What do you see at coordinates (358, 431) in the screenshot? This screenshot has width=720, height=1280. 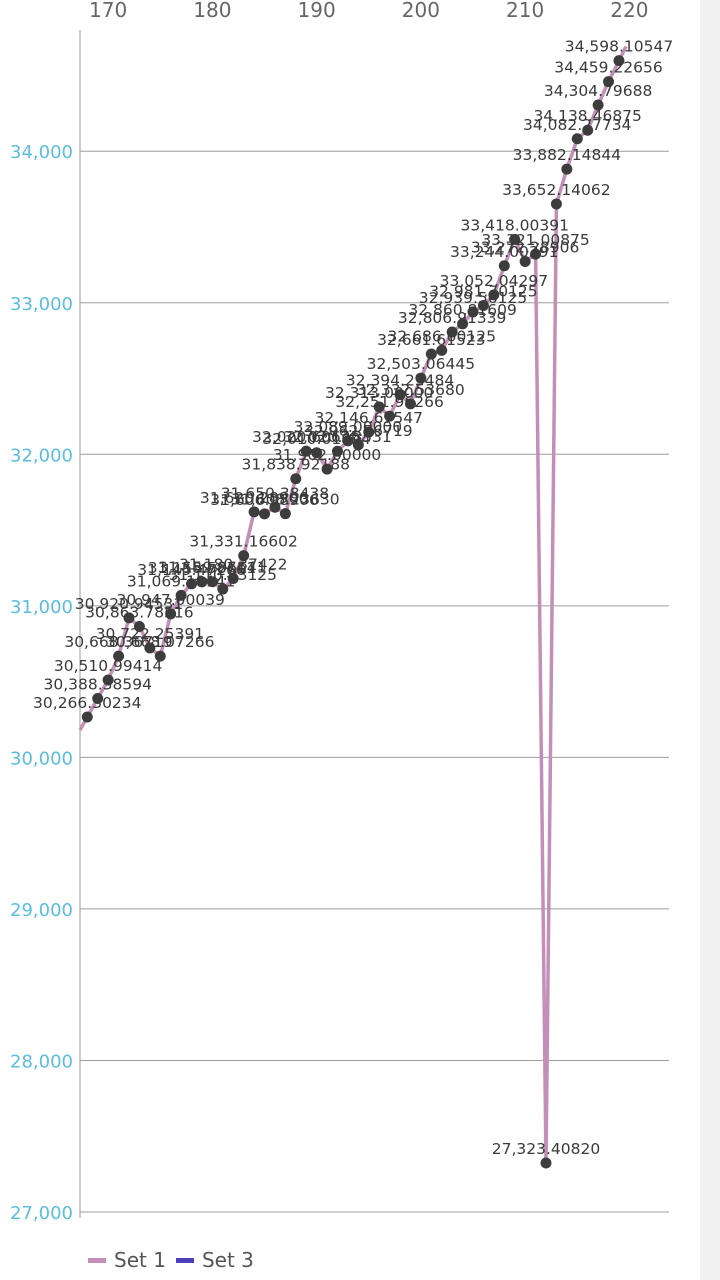 I see `data-label: 32,062.56719` at bounding box center [358, 431].